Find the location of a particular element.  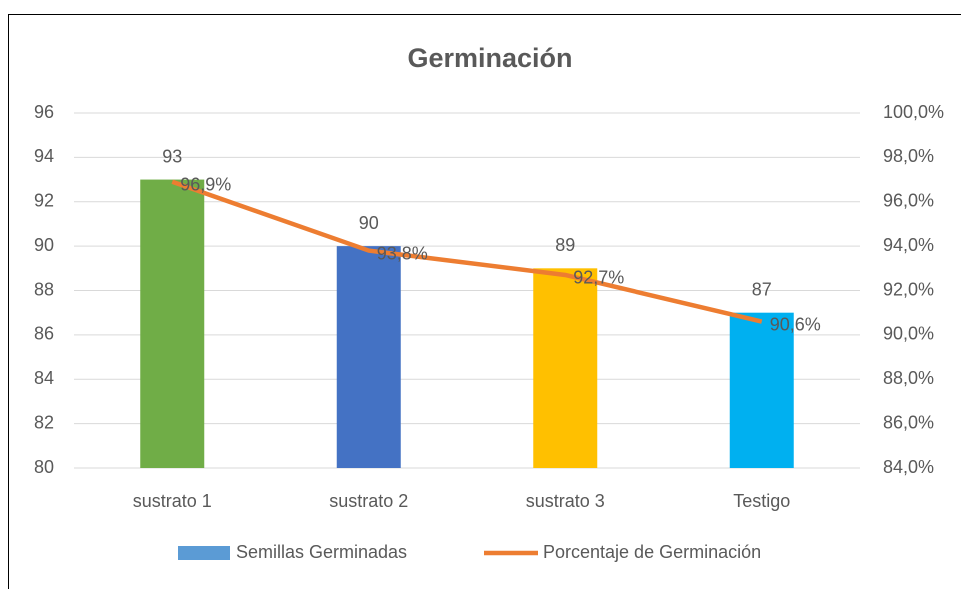

y2-tick-label: 96,0% is located at coordinates (908, 201).